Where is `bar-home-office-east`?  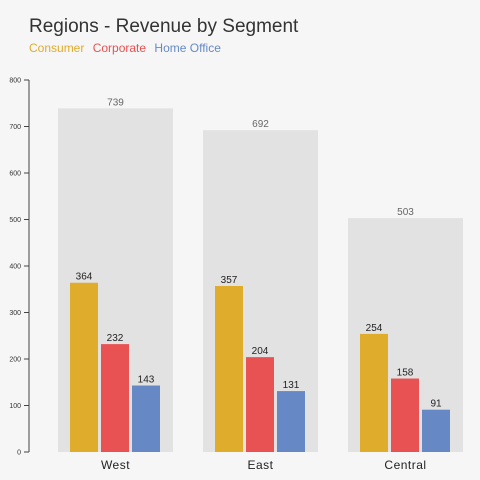 bar-home-office-east is located at coordinates (291, 421).